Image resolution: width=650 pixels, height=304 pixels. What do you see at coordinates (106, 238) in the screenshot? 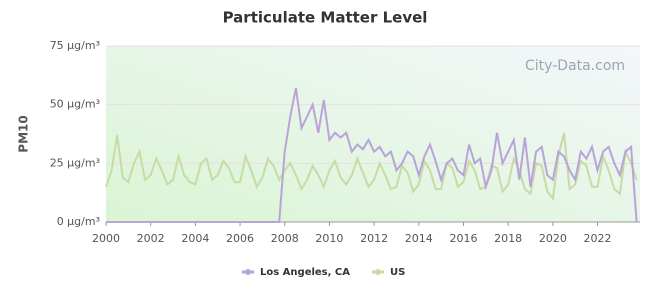
I see `x-tick-label: 2000` at bounding box center [106, 238].